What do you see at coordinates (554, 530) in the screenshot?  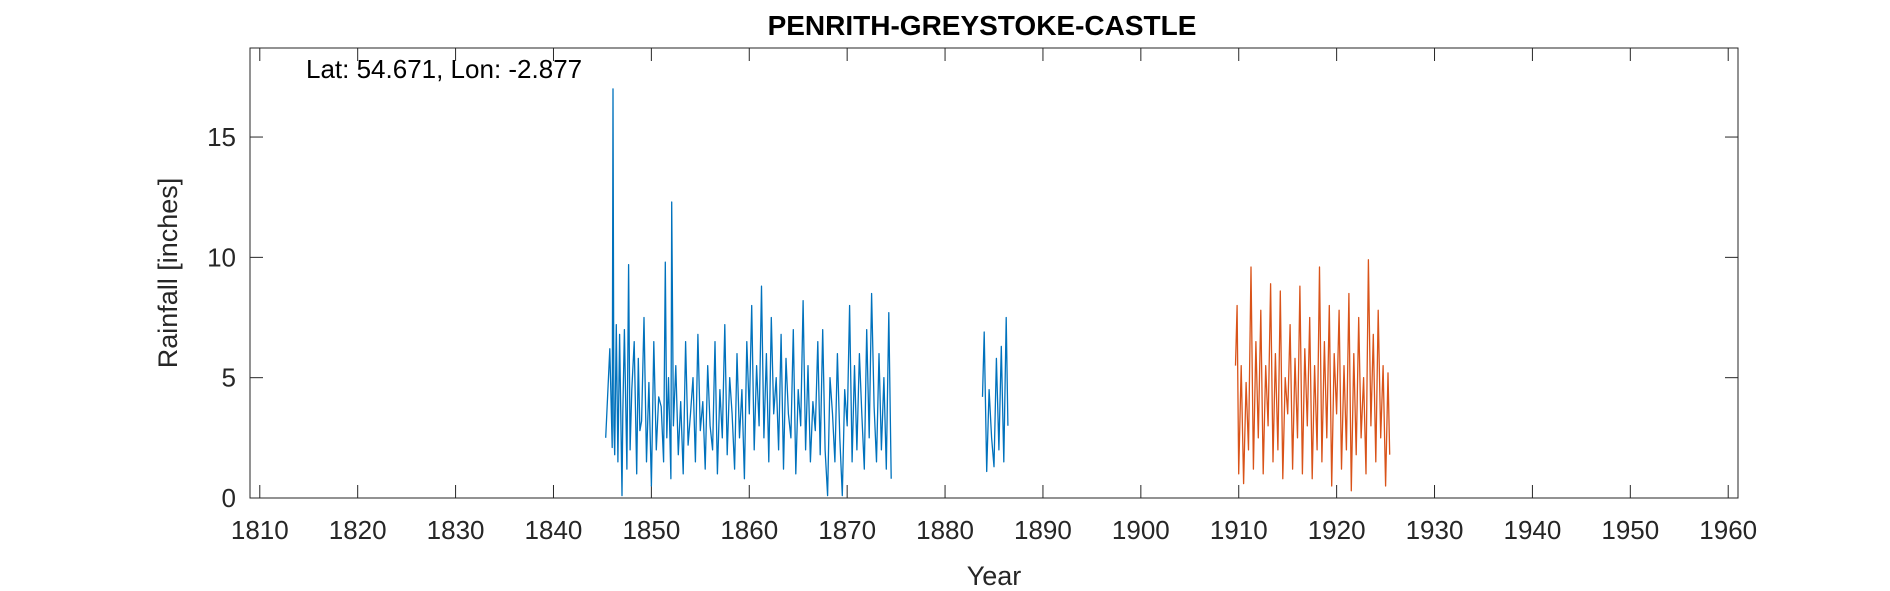 I see `x-tick-label: 1840` at bounding box center [554, 530].